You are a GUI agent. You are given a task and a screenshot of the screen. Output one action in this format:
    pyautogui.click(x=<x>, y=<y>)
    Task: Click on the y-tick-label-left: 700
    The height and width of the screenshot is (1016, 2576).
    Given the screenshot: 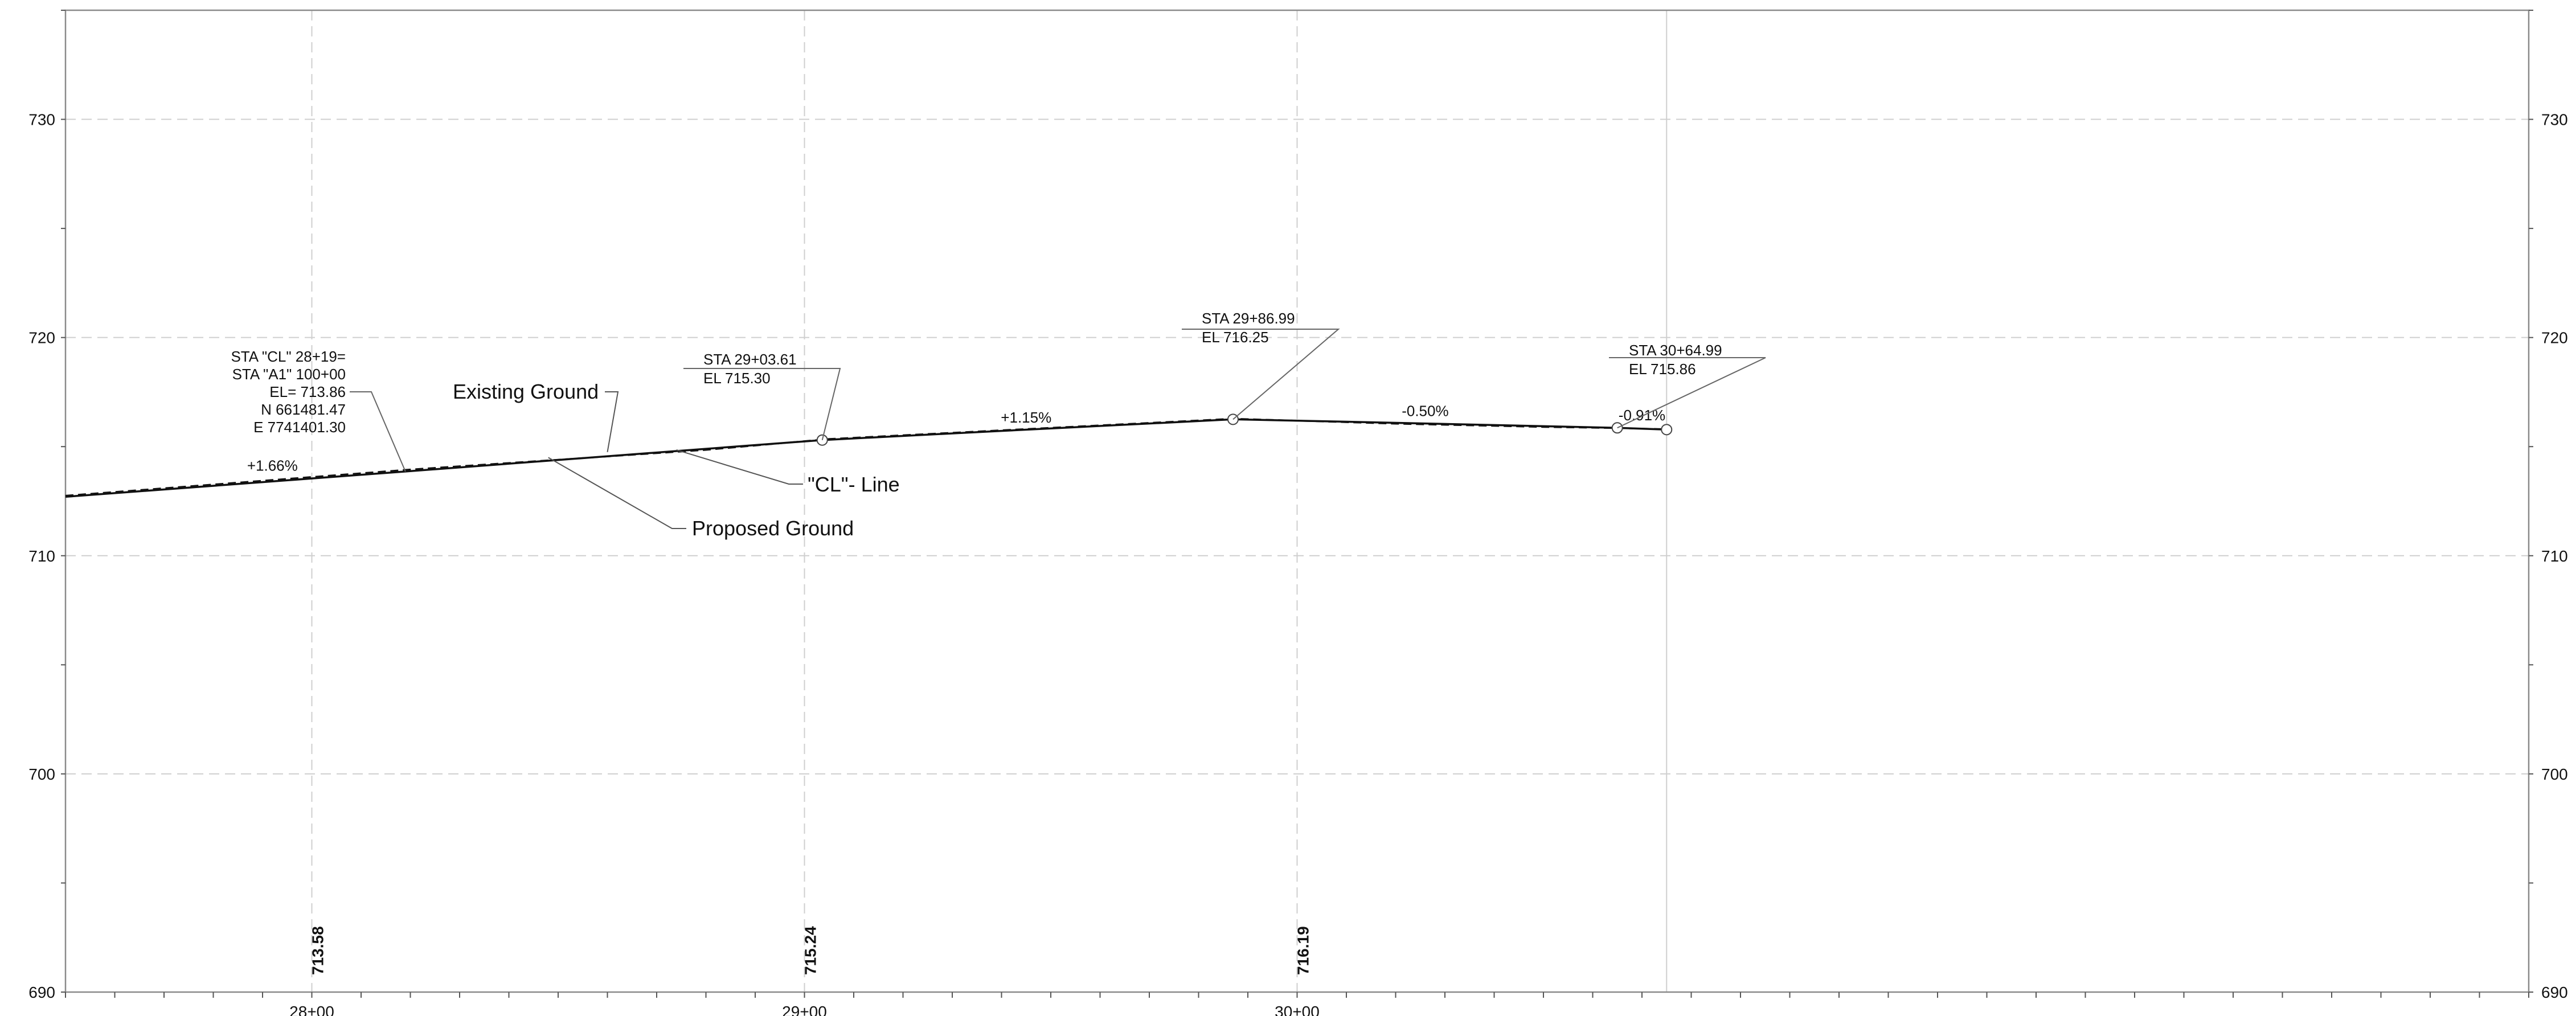 What is the action you would take?
    pyautogui.click(x=42, y=774)
    